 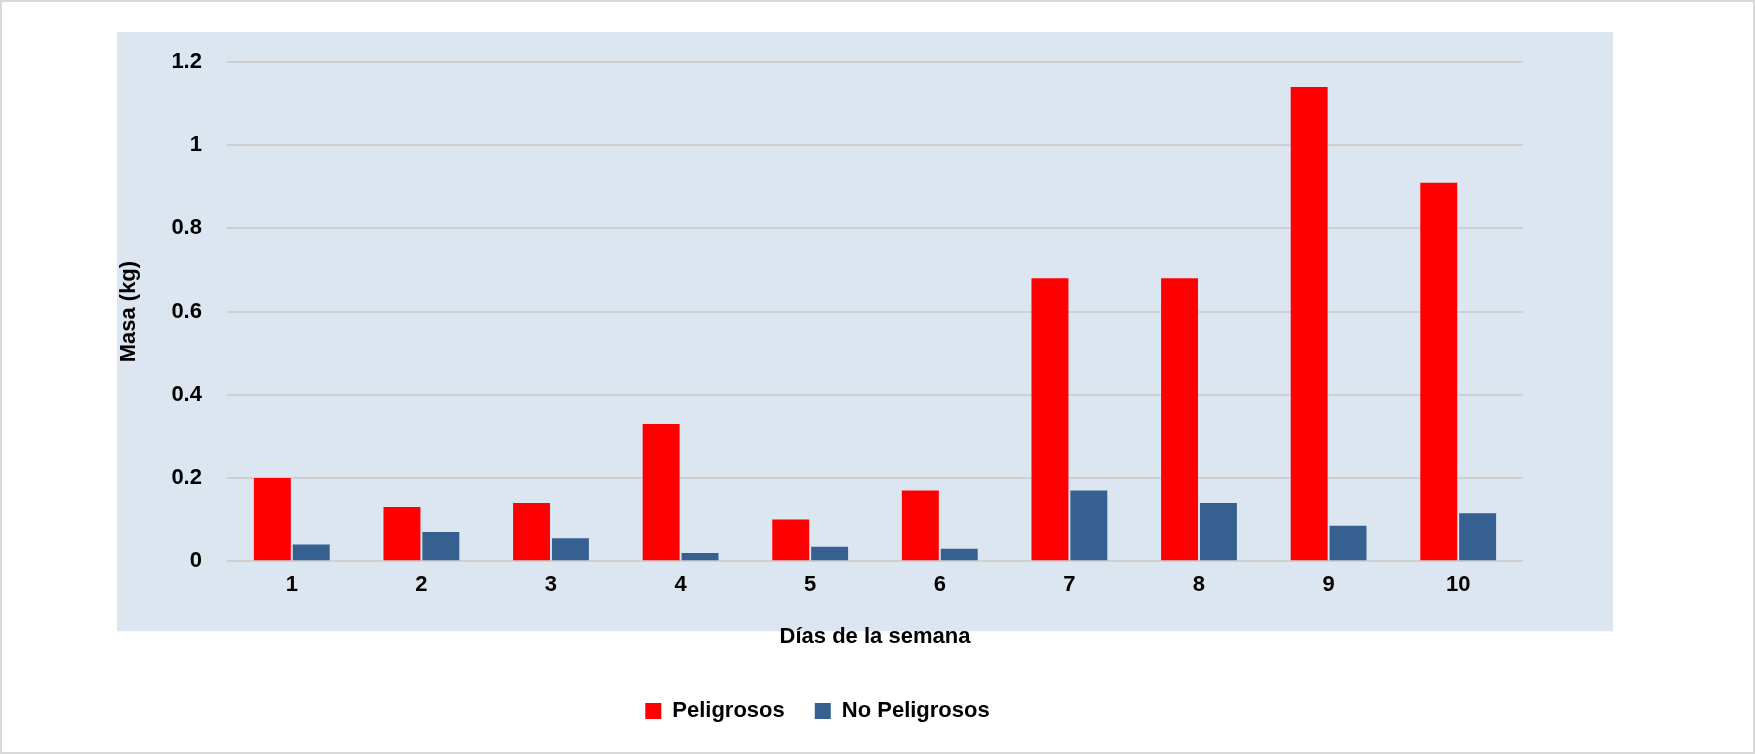 What do you see at coordinates (1069, 584) in the screenshot?
I see `x-tick-label: 7` at bounding box center [1069, 584].